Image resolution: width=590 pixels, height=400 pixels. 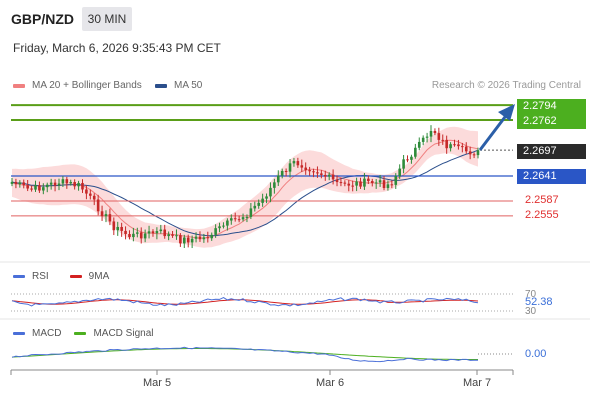 What do you see at coordinates (542, 215) in the screenshot?
I see `support-2-label: 2.2555` at bounding box center [542, 215].